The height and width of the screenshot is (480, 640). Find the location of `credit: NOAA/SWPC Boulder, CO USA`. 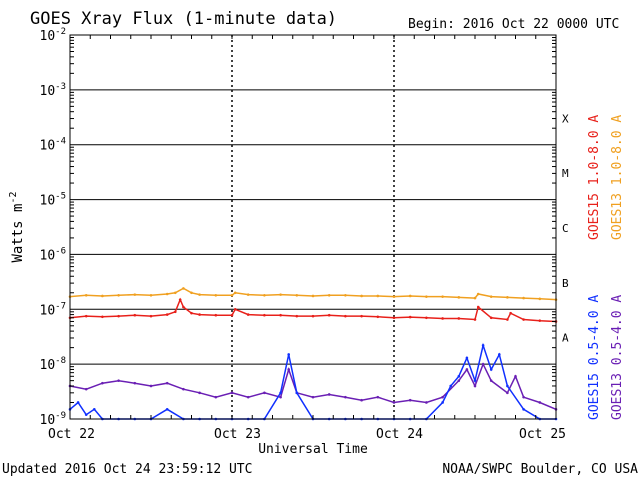

credit: NOAA/SWPC Boulder, CO USA is located at coordinates (540, 469).